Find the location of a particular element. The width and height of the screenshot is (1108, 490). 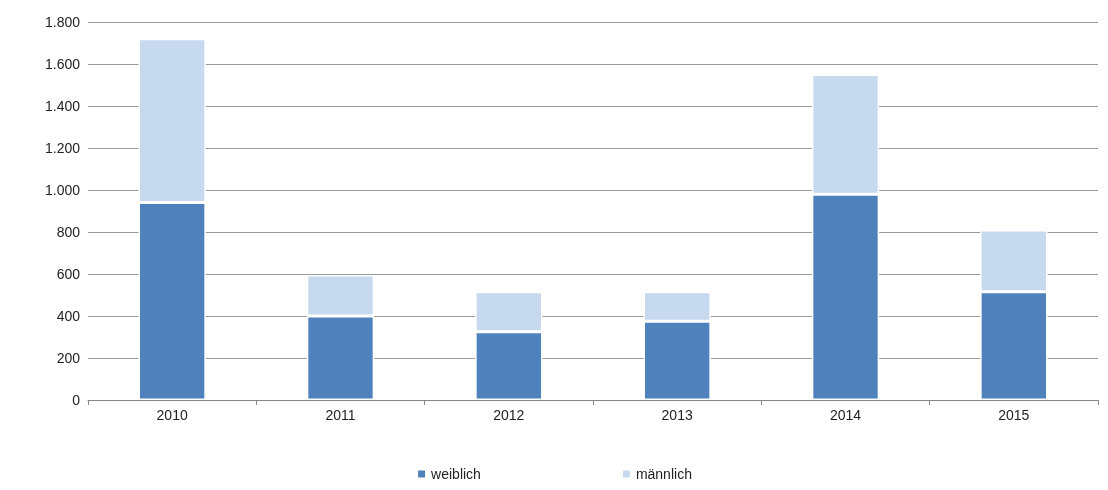

y-tick-label: 1.200 is located at coordinates (62, 148).